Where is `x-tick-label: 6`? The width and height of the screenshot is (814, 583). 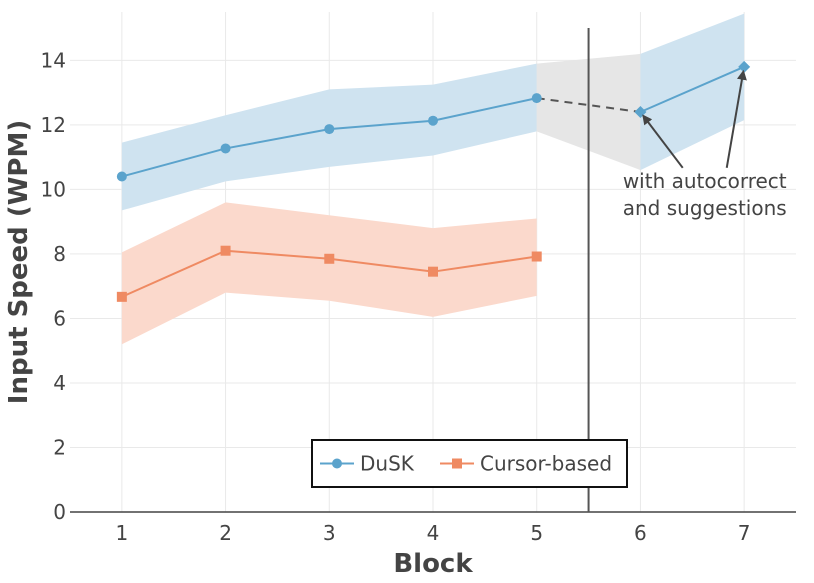 x-tick-label: 6 is located at coordinates (640, 533).